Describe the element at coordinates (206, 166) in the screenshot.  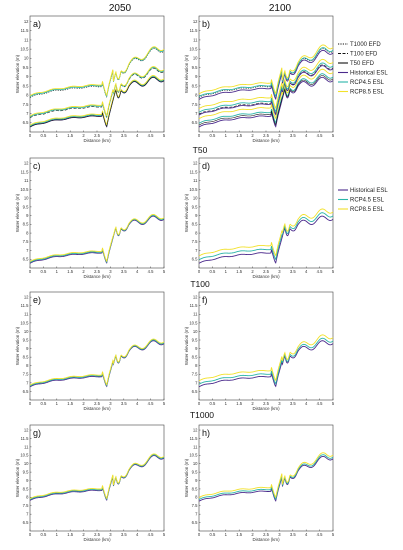
I see `panel-label: d)` at that location.